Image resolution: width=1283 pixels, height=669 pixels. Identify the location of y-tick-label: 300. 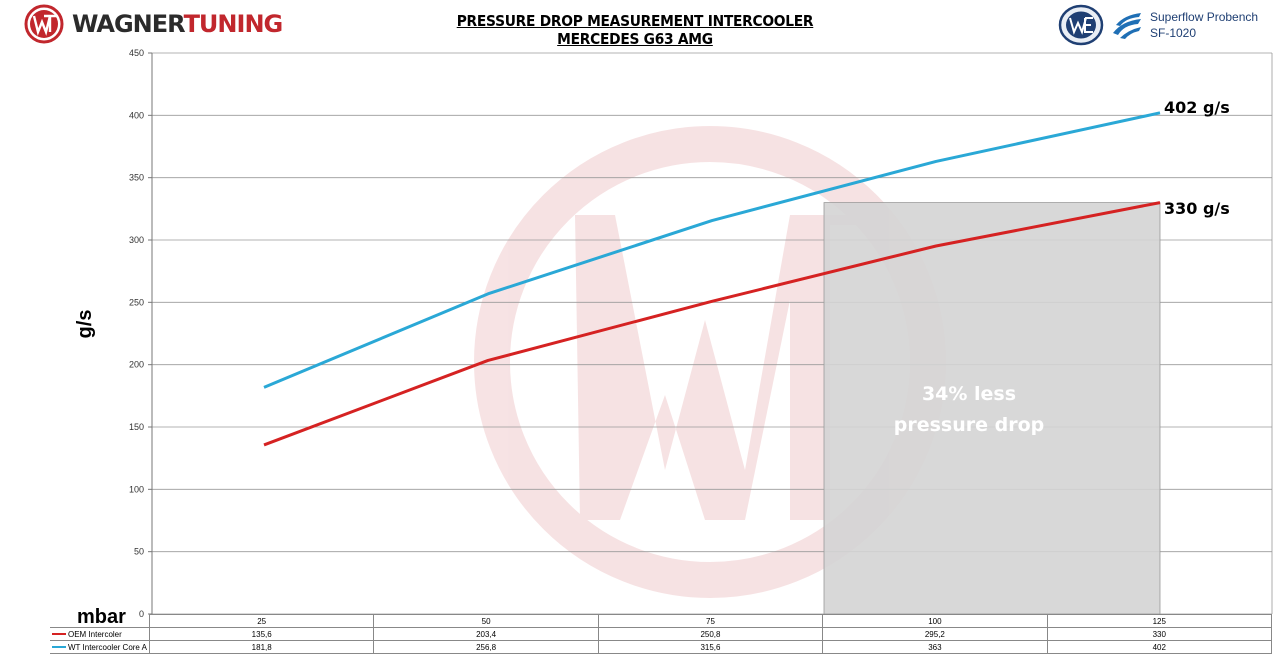
(136, 240).